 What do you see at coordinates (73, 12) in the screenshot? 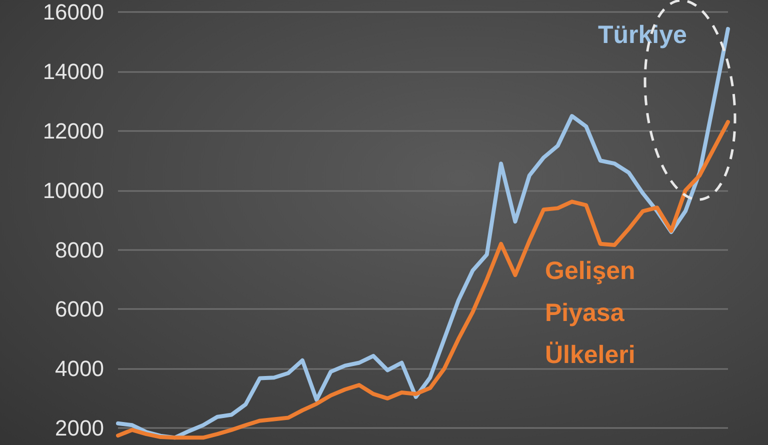
I see `y-tick-label: 16000` at bounding box center [73, 12].